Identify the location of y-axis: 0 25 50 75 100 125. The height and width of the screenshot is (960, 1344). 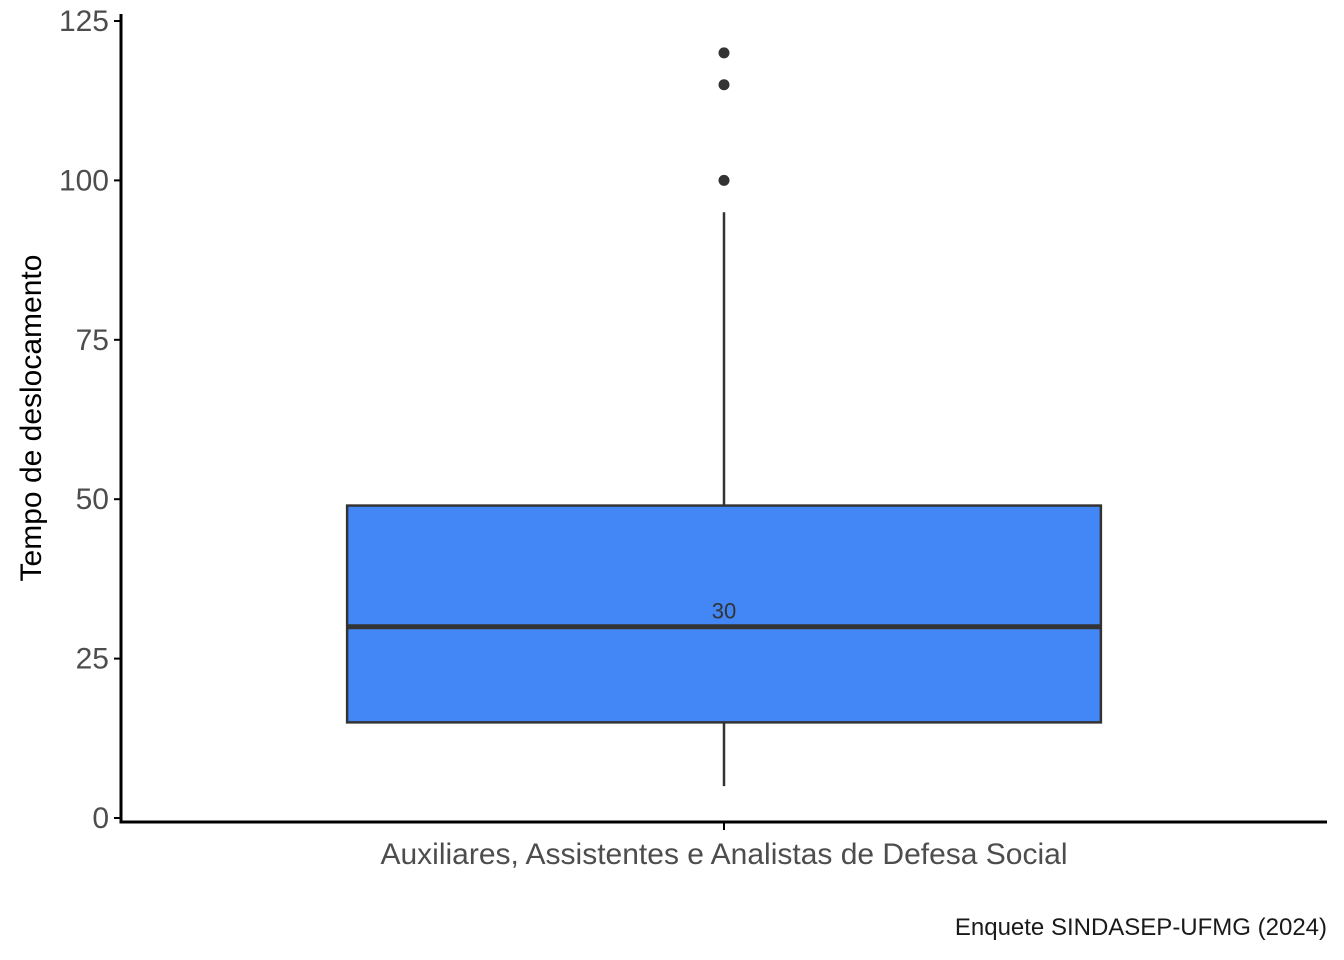
(91, 420).